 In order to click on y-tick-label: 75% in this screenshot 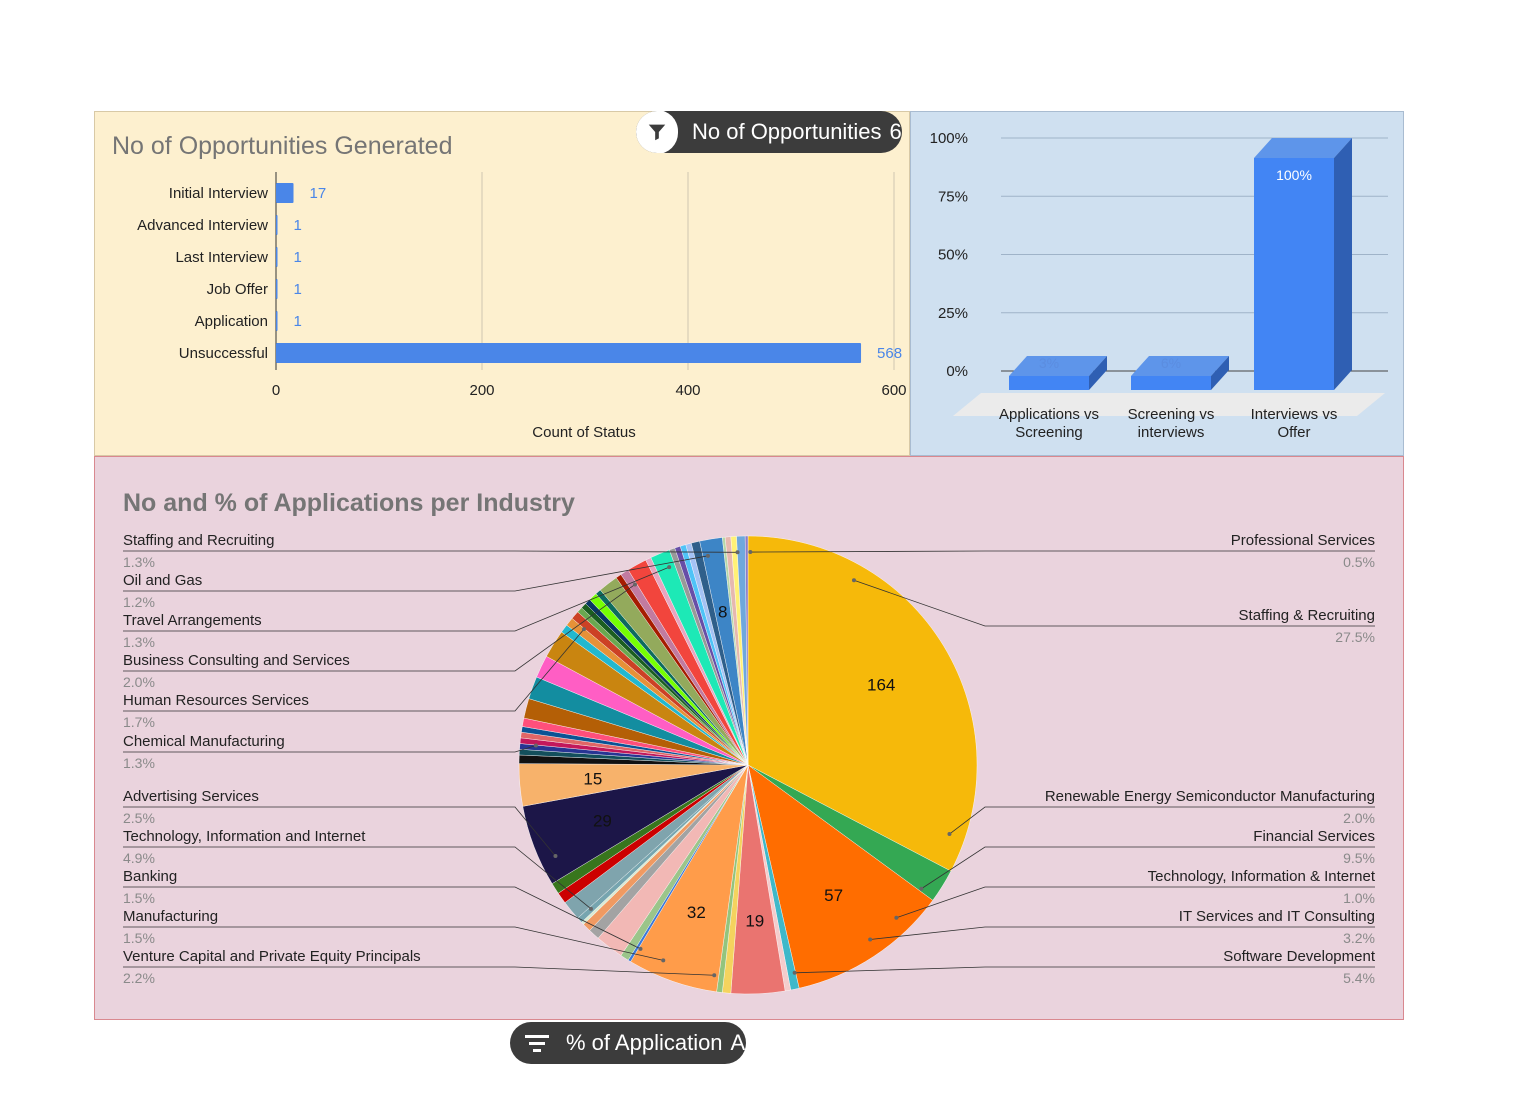, I will do `click(953, 196)`.